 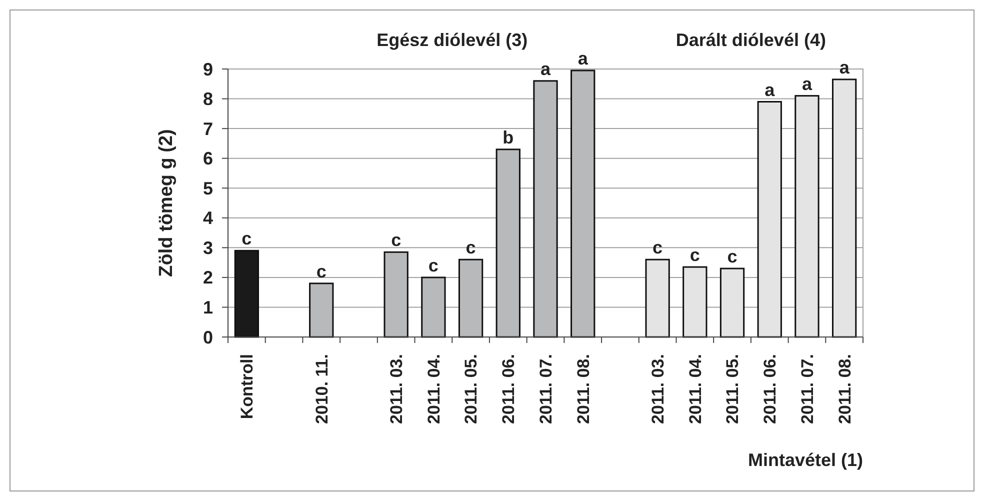 I want to click on y-tick-label: 9, so click(x=207, y=69).